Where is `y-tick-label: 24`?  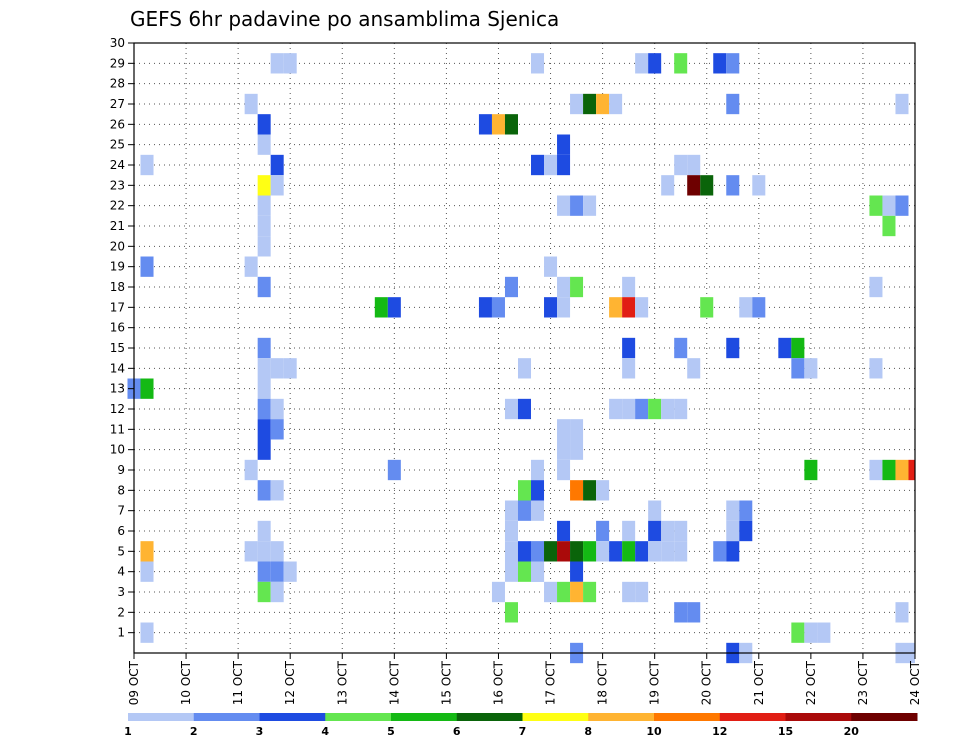
y-tick-label: 24 is located at coordinates (117, 165).